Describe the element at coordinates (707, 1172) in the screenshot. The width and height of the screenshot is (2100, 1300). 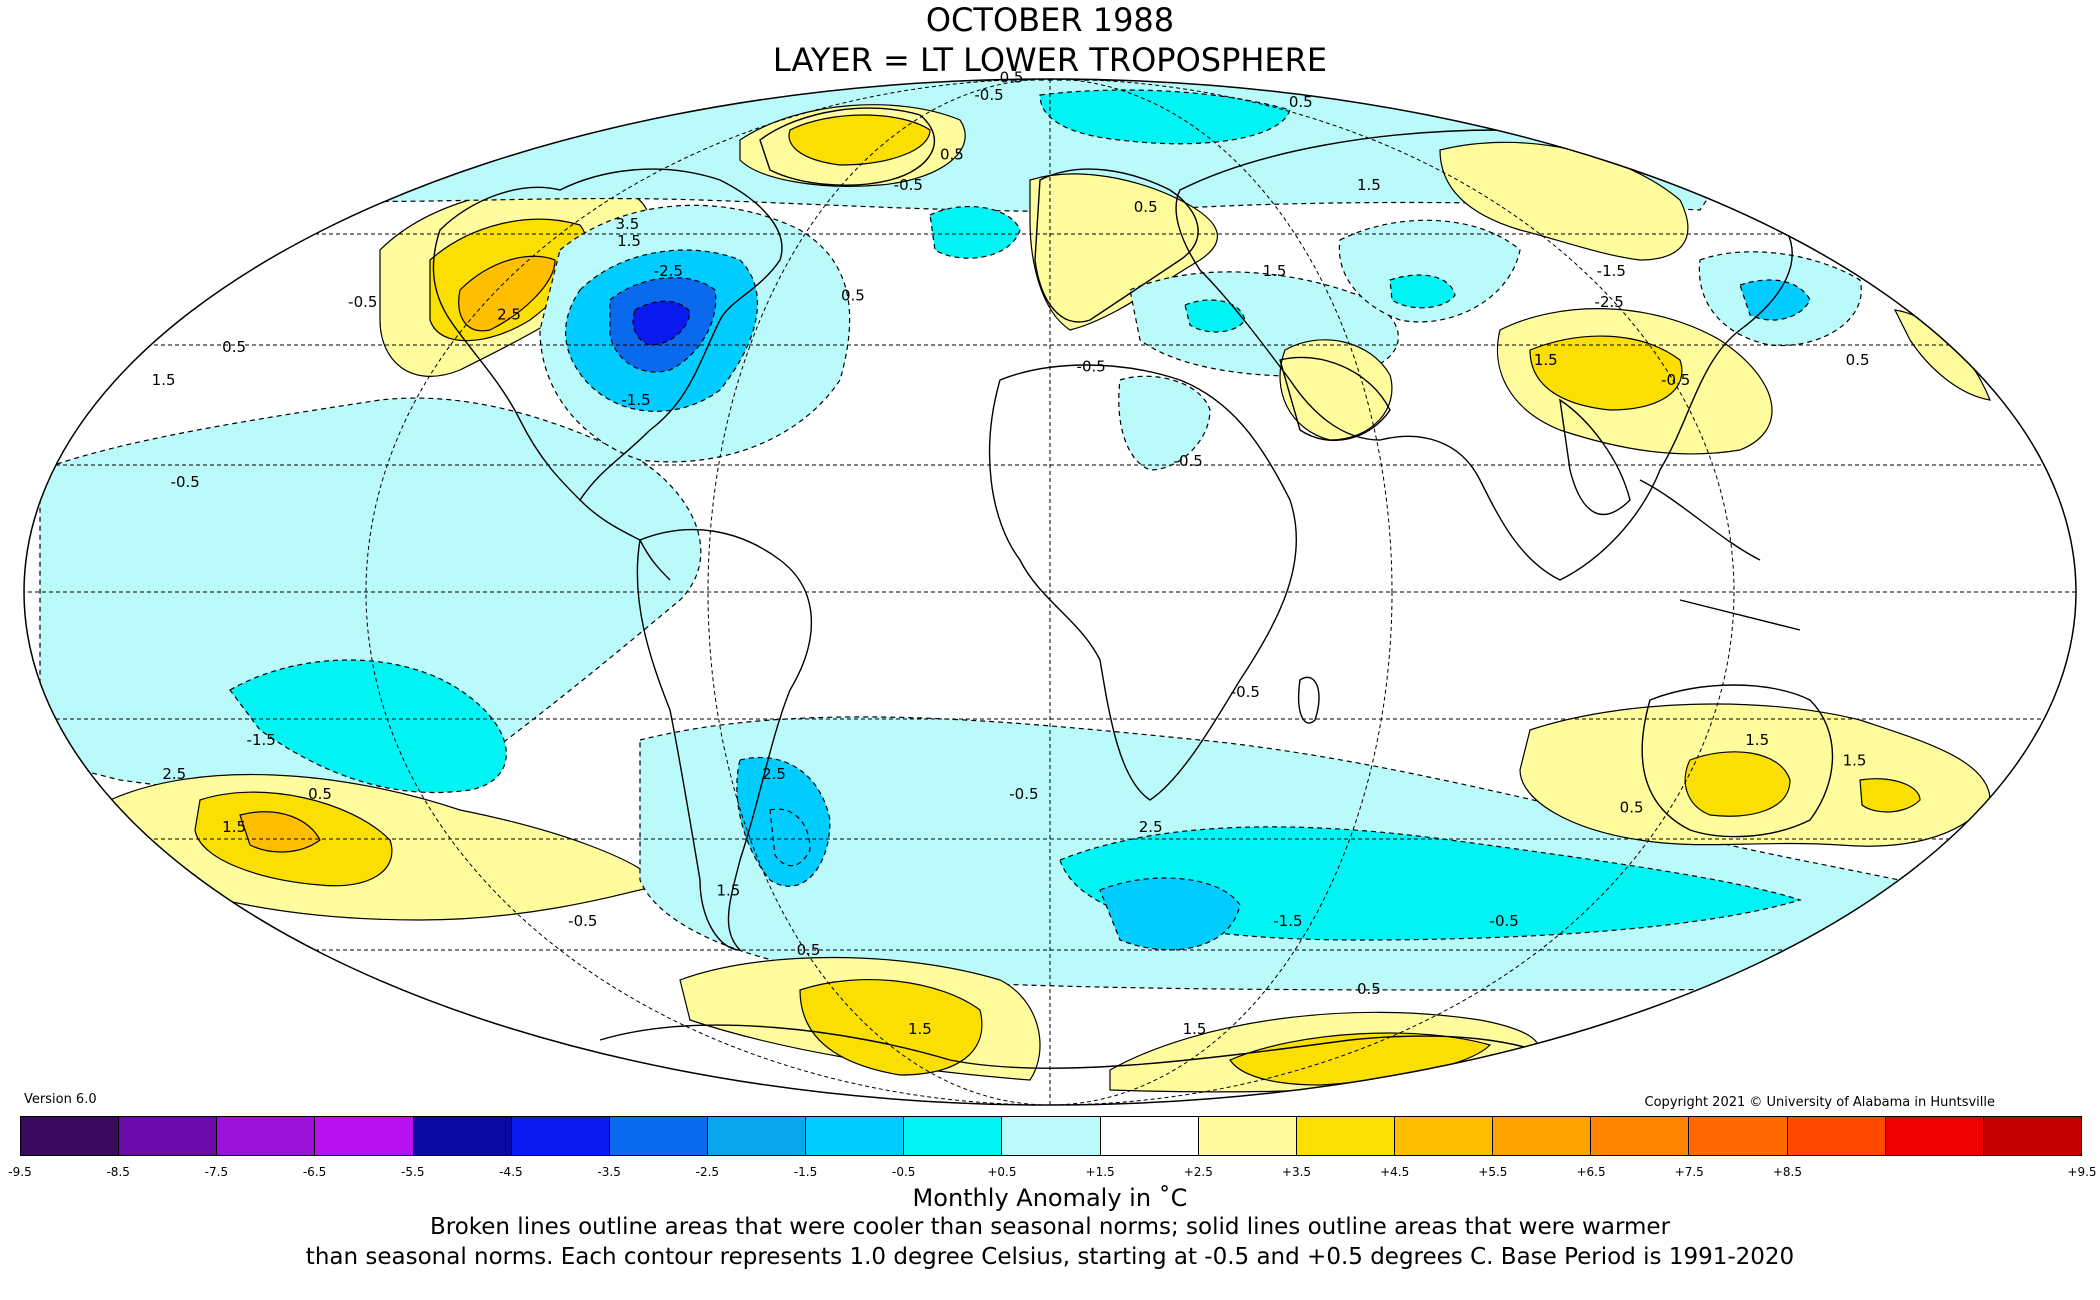
I see `color-scale-tick-label: -2.5` at that location.